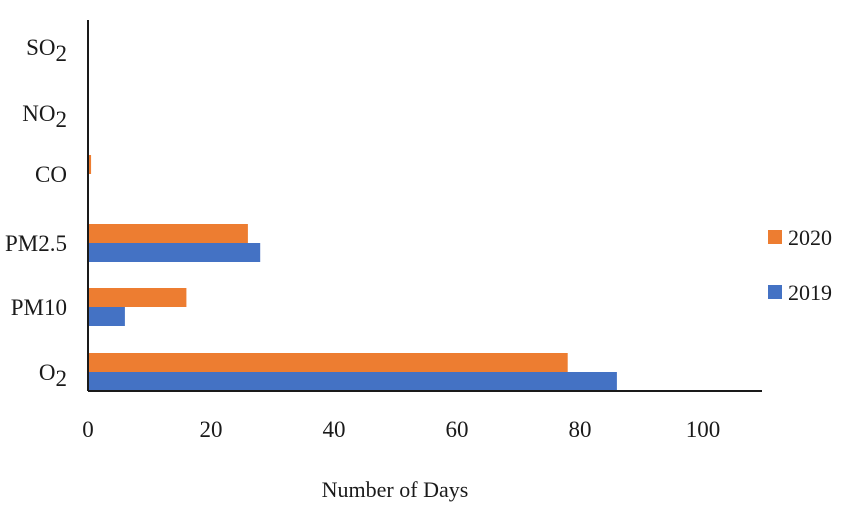  What do you see at coordinates (46, 50) in the screenshot?
I see `category-label: SO2` at bounding box center [46, 50].